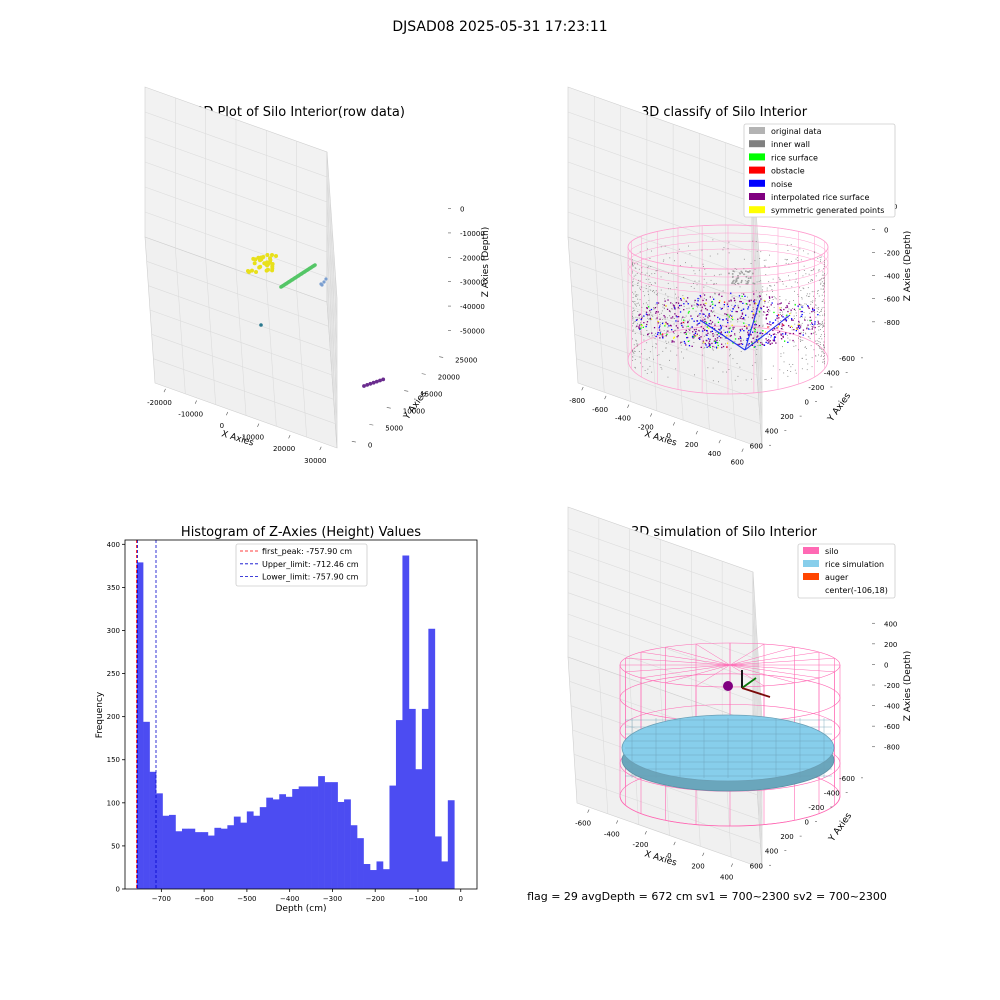 Image resolution: width=1000 pixels, height=1000 pixels. I want to click on y-tick-label: 250, so click(113, 674).